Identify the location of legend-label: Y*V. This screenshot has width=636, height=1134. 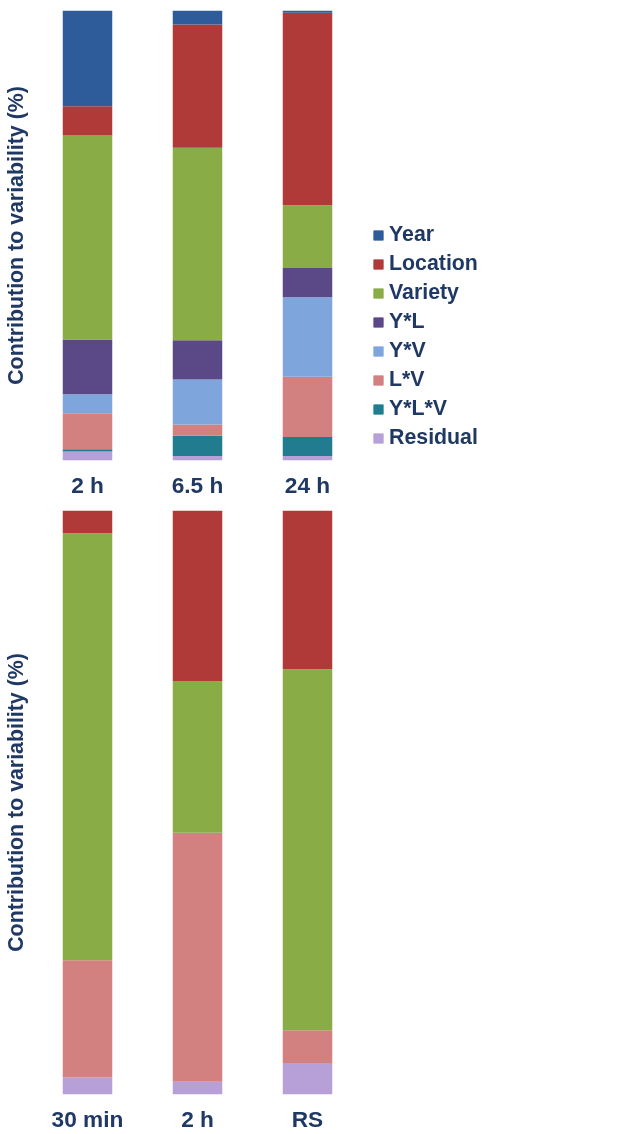
(407, 350).